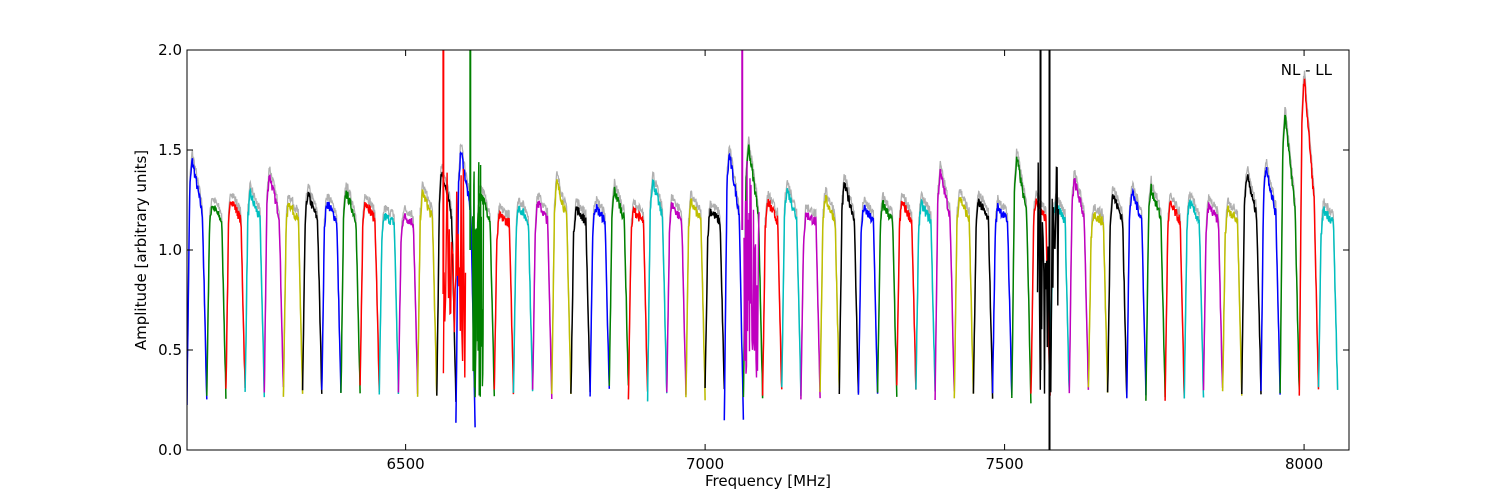 Image resolution: width=1500 pixels, height=500 pixels. I want to click on panel-annotation: NL - LL, so click(1307, 70).